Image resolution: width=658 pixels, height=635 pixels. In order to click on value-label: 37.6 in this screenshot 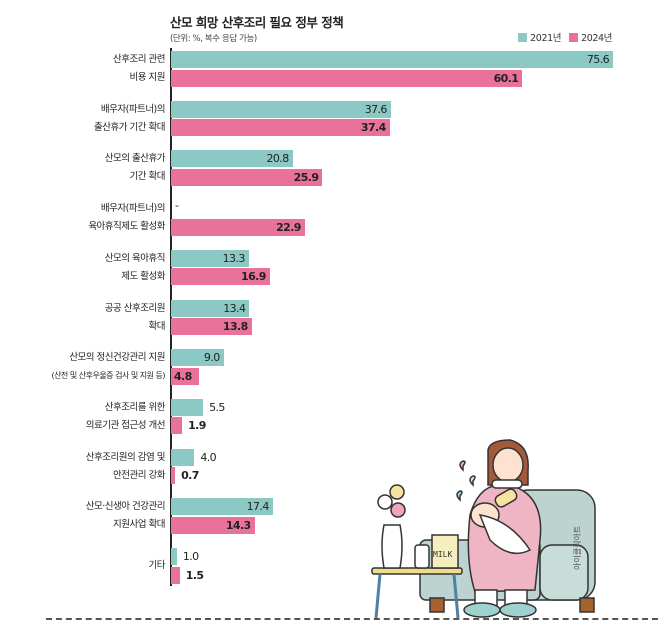, I will do `click(376, 109)`.